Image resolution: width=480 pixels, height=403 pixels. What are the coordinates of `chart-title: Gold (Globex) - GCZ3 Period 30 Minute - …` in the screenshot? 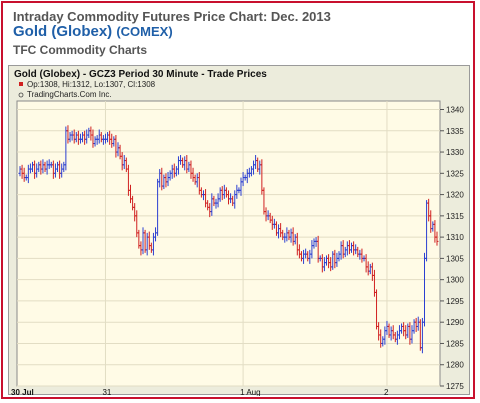 It's located at (140, 74).